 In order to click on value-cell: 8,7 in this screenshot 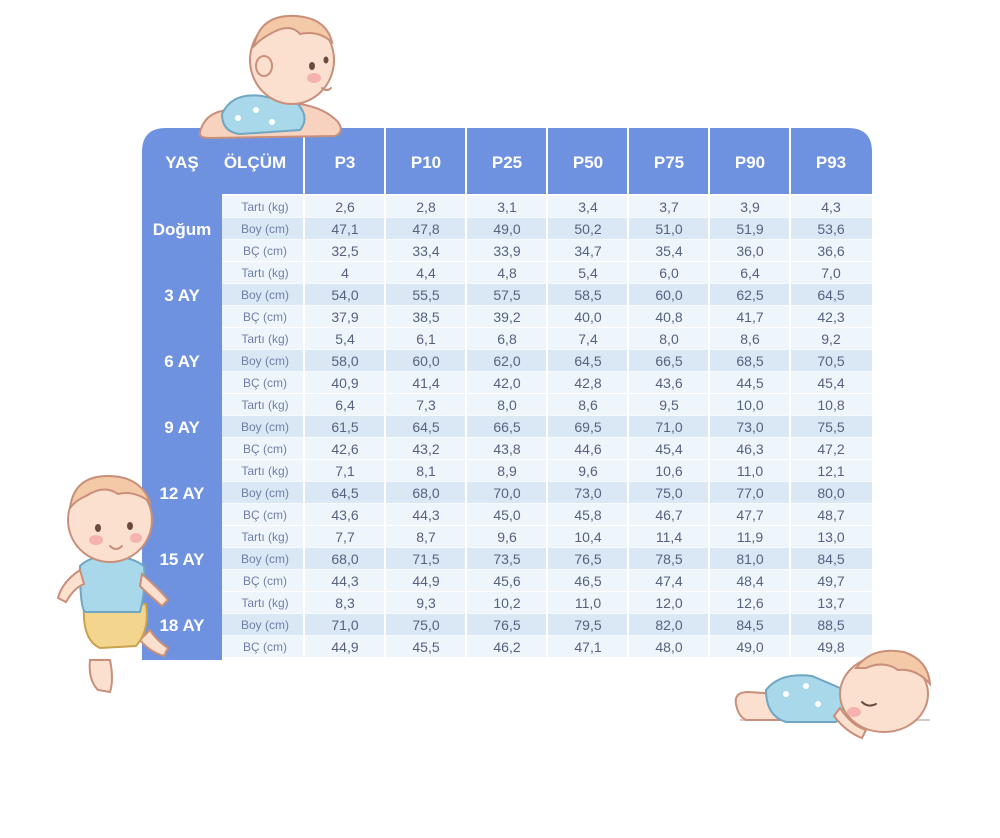, I will do `click(426, 537)`.